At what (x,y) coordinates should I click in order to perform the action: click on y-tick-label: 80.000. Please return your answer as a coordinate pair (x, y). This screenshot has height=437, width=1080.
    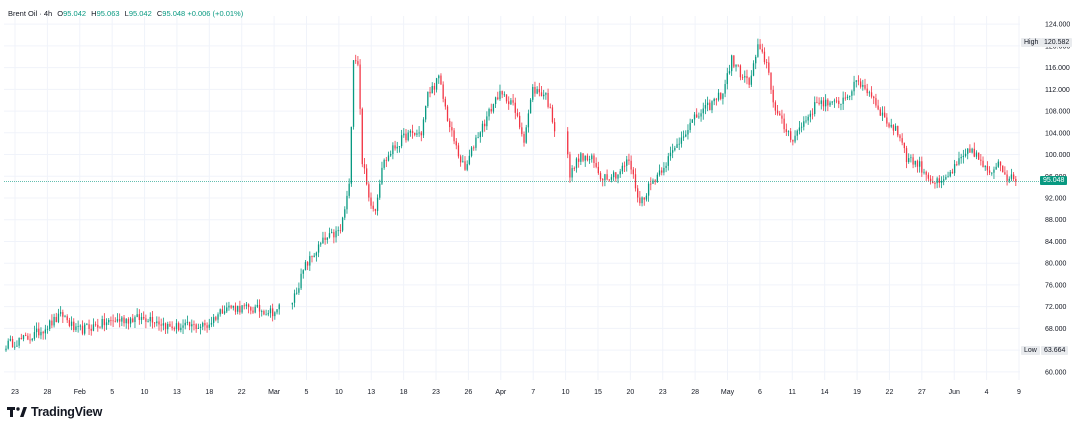
    Looking at the image, I should click on (1056, 264).